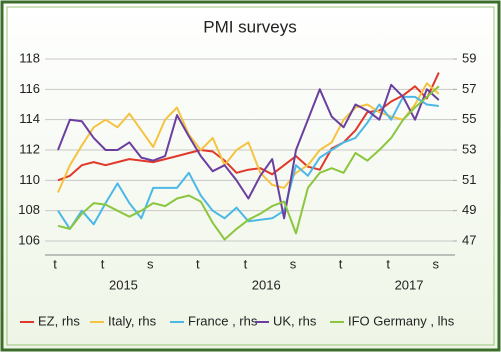 This screenshot has width=501, height=352. What do you see at coordinates (401, 320) in the screenshot?
I see `legend-label: IFO Germany , lhs` at bounding box center [401, 320].